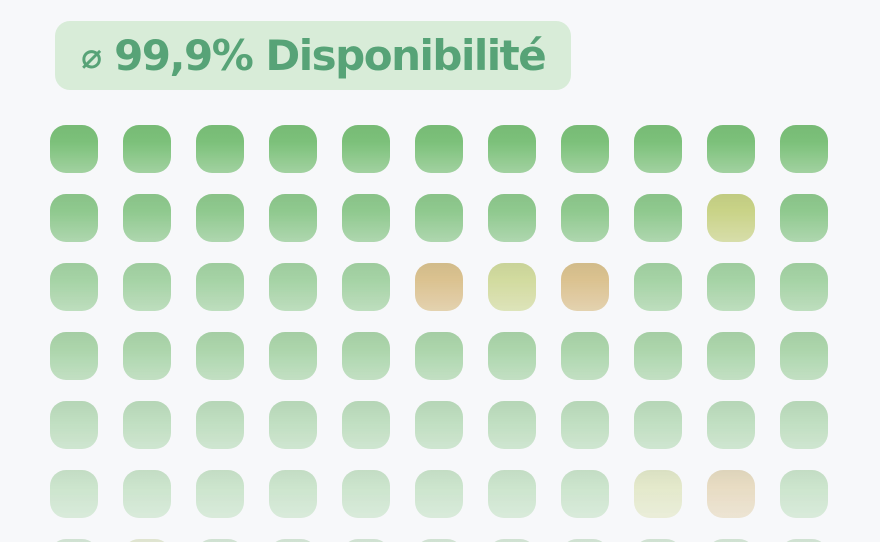 This screenshot has height=542, width=880. I want to click on average-diameter-icon: ⌀, so click(92, 56).